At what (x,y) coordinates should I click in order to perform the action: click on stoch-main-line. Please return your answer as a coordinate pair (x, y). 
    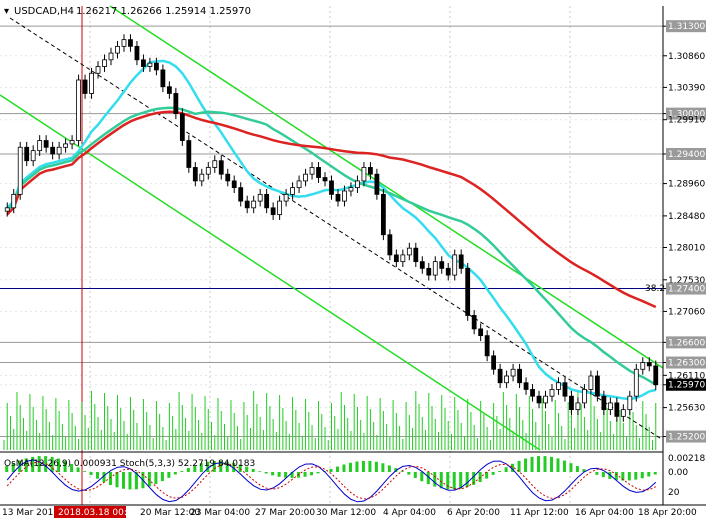
    Looking at the image, I should click on (331, 481).